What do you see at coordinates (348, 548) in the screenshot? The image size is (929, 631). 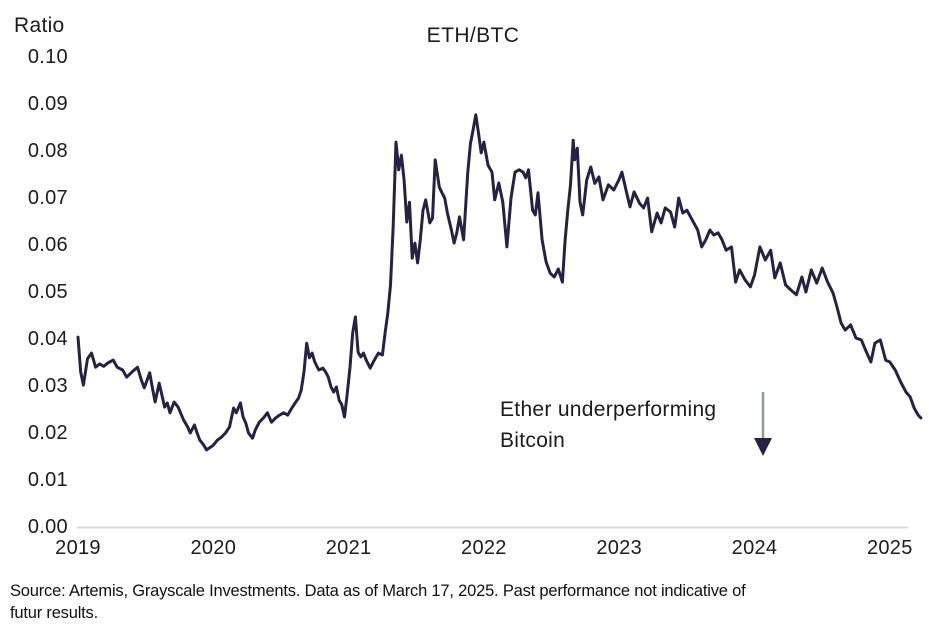 I see `x-tick-label: 2021` at bounding box center [348, 548].